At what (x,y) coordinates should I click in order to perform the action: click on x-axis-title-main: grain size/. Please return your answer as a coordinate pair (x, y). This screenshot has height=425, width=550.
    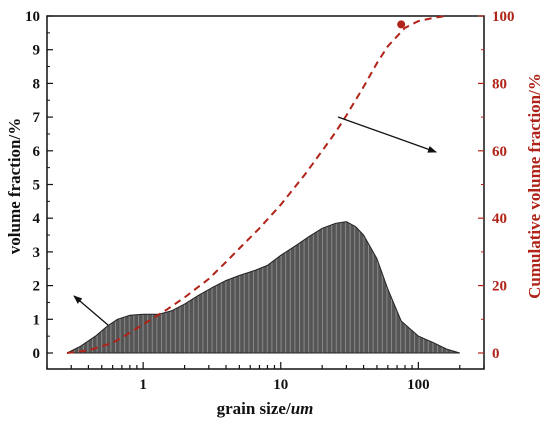
    Looking at the image, I should click on (254, 408).